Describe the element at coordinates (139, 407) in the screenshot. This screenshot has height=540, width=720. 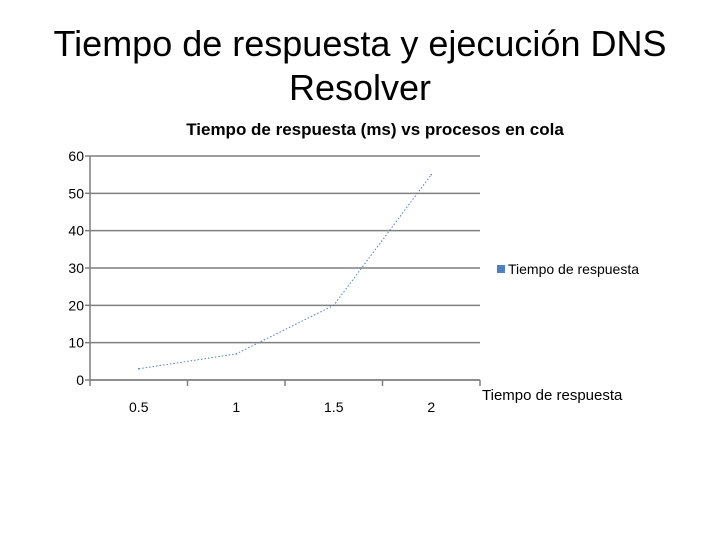
I see `x-tick-label: 0.5` at that location.